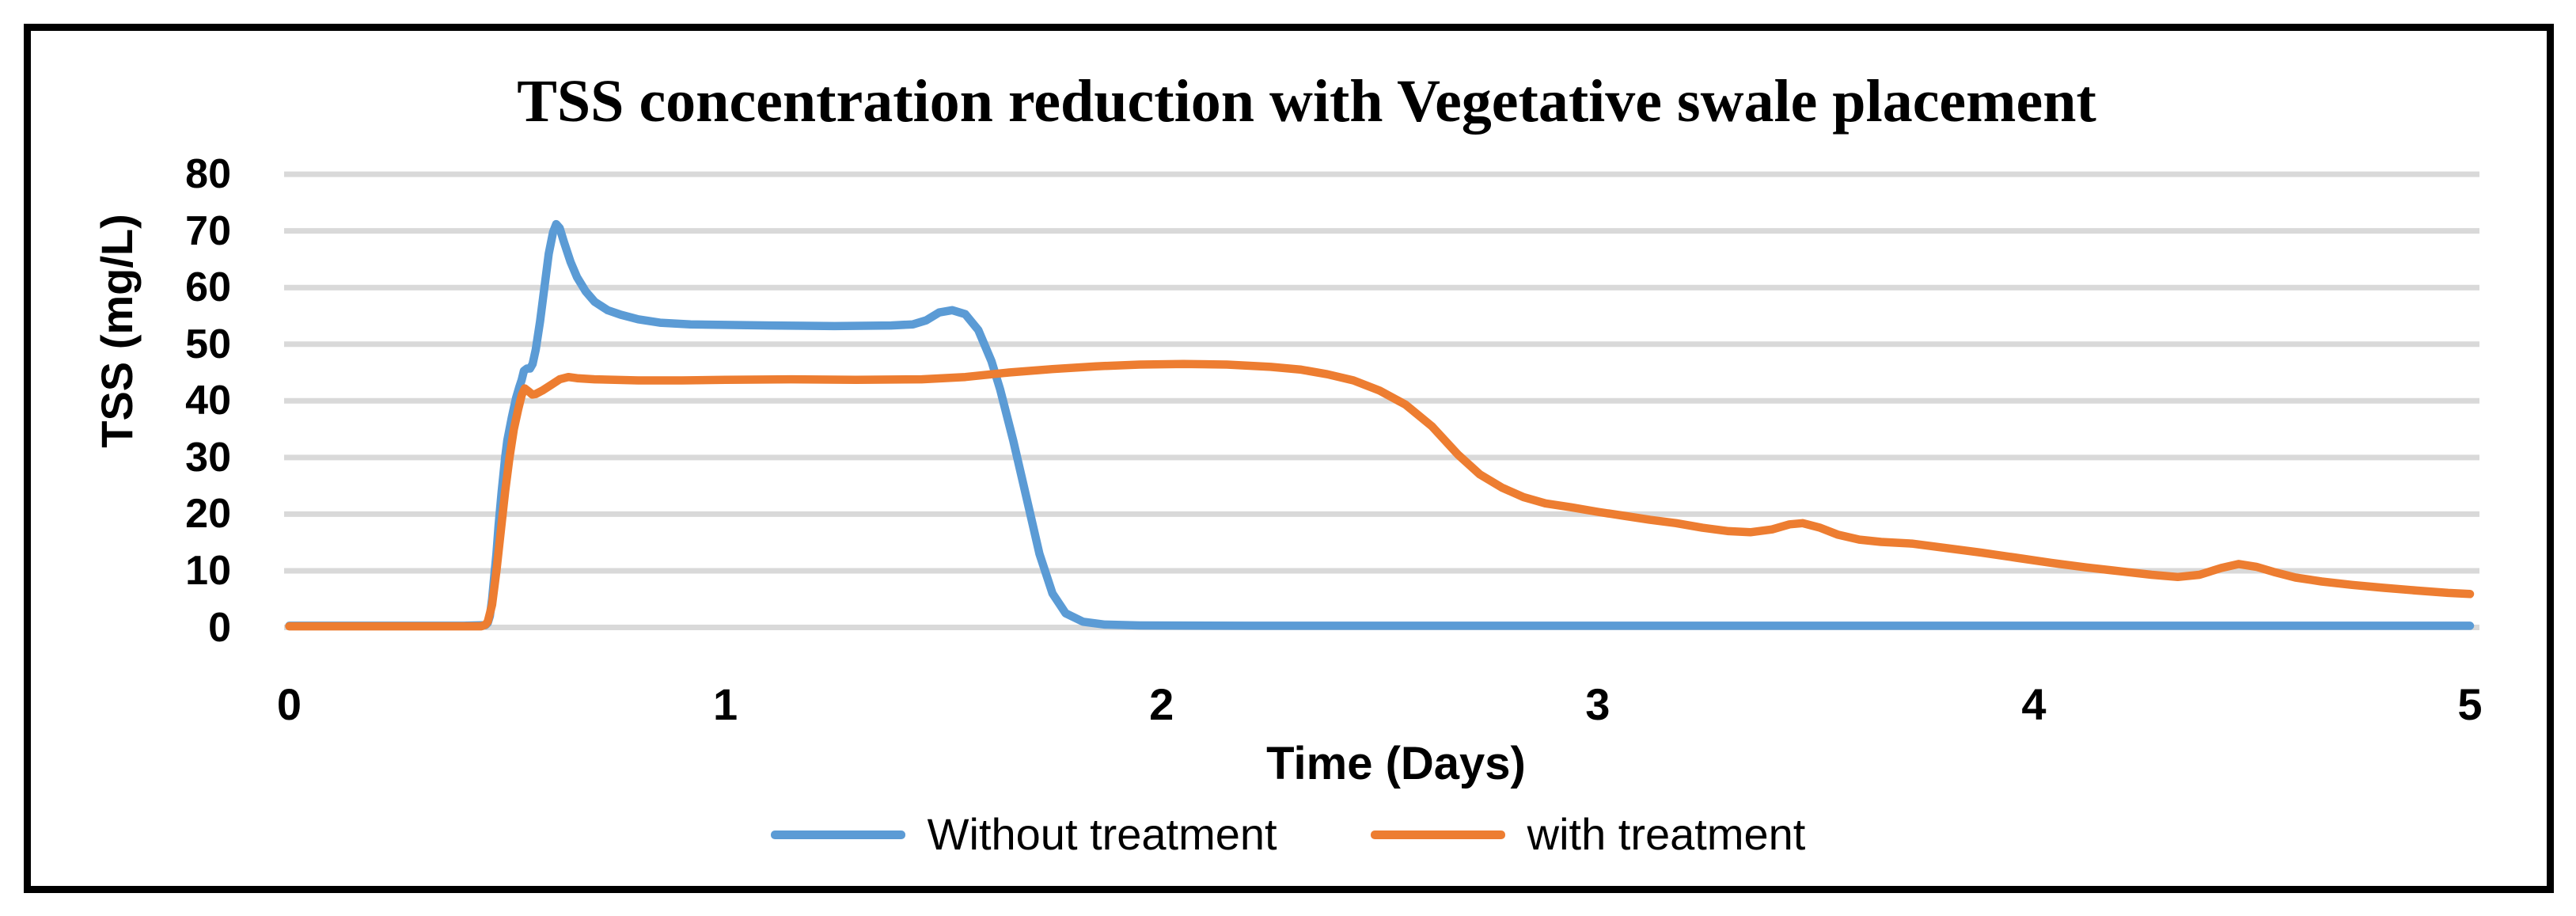 This screenshot has height=916, width=2576. What do you see at coordinates (1666, 834) in the screenshot?
I see `legend-label: with treatment` at bounding box center [1666, 834].